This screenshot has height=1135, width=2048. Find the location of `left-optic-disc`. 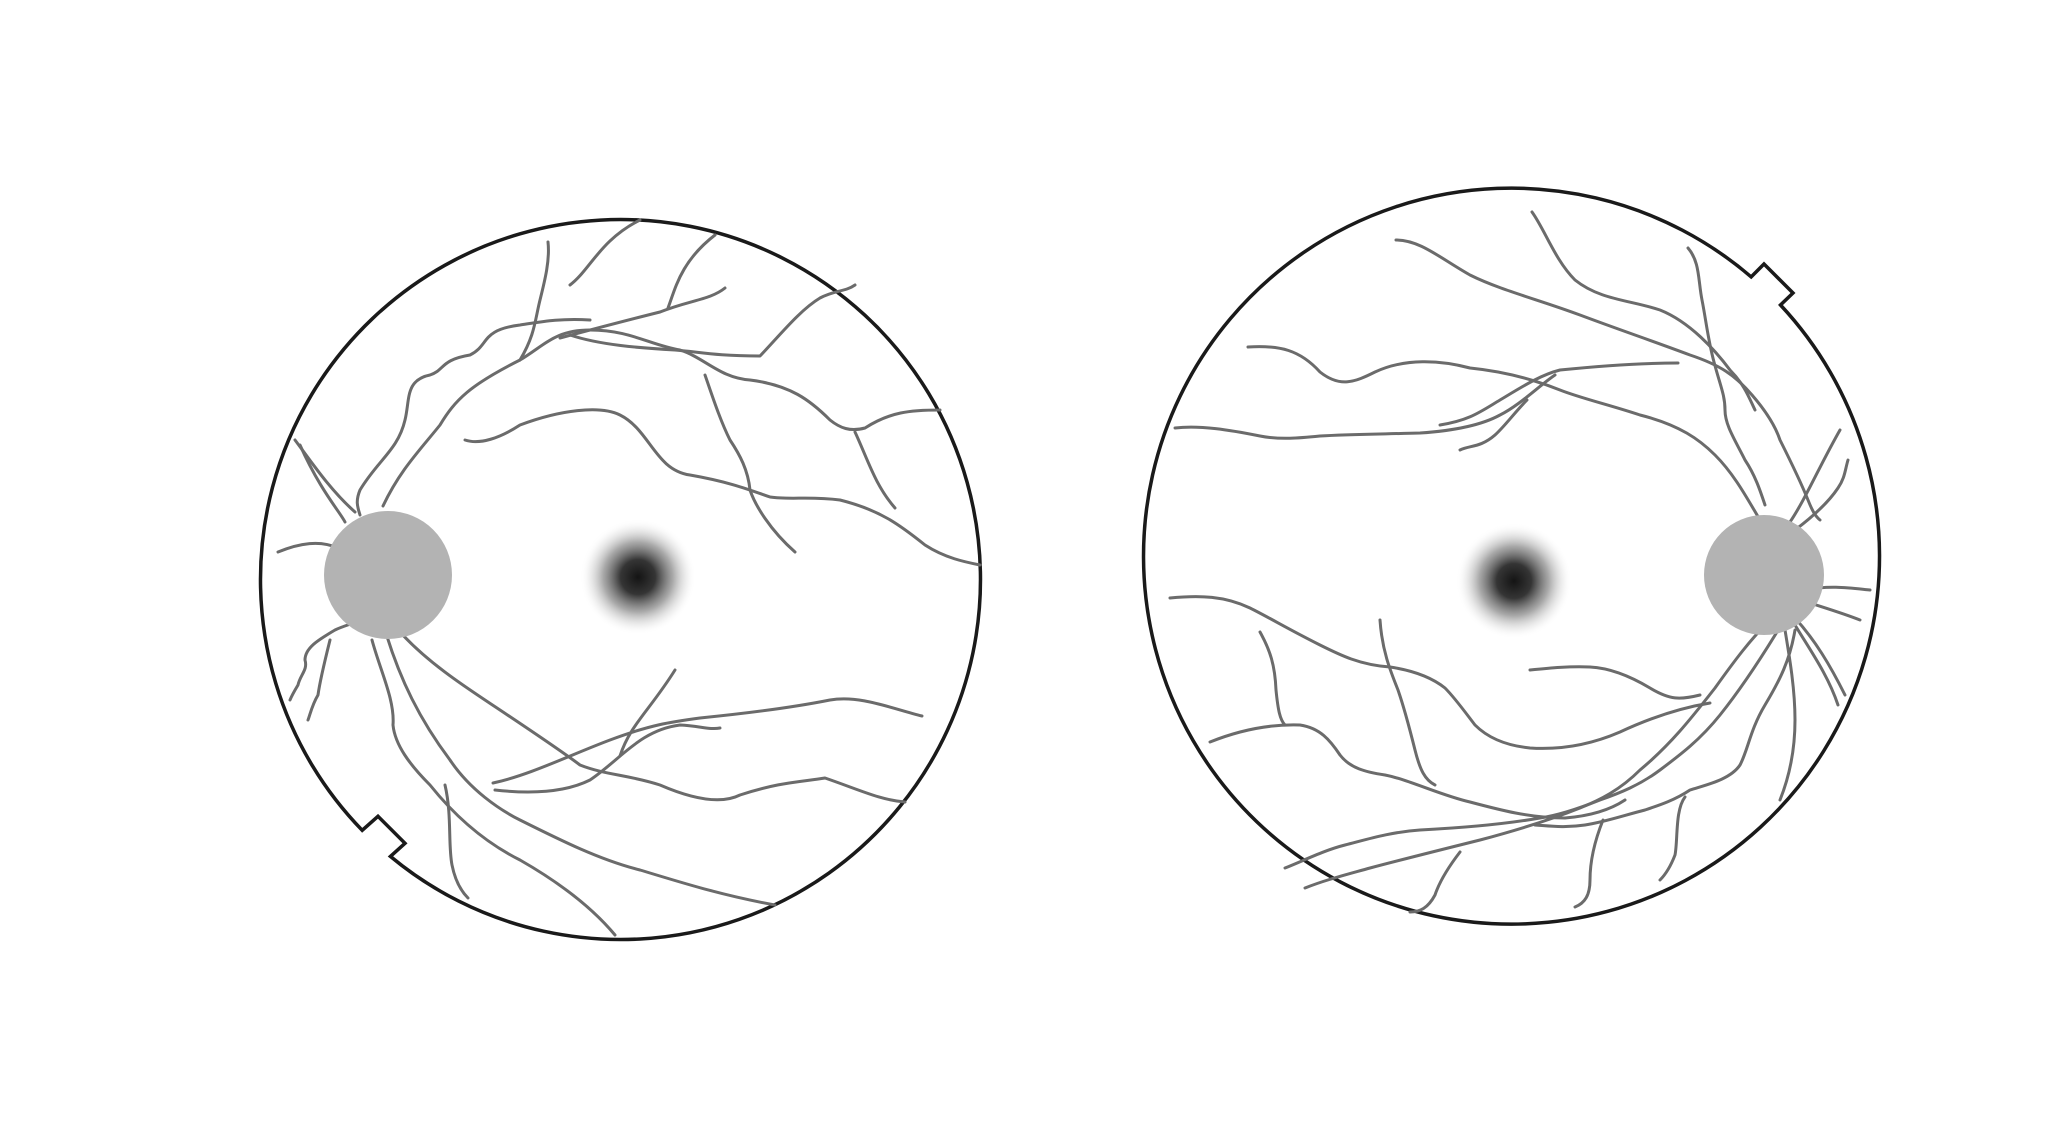

left-optic-disc is located at coordinates (388, 575).